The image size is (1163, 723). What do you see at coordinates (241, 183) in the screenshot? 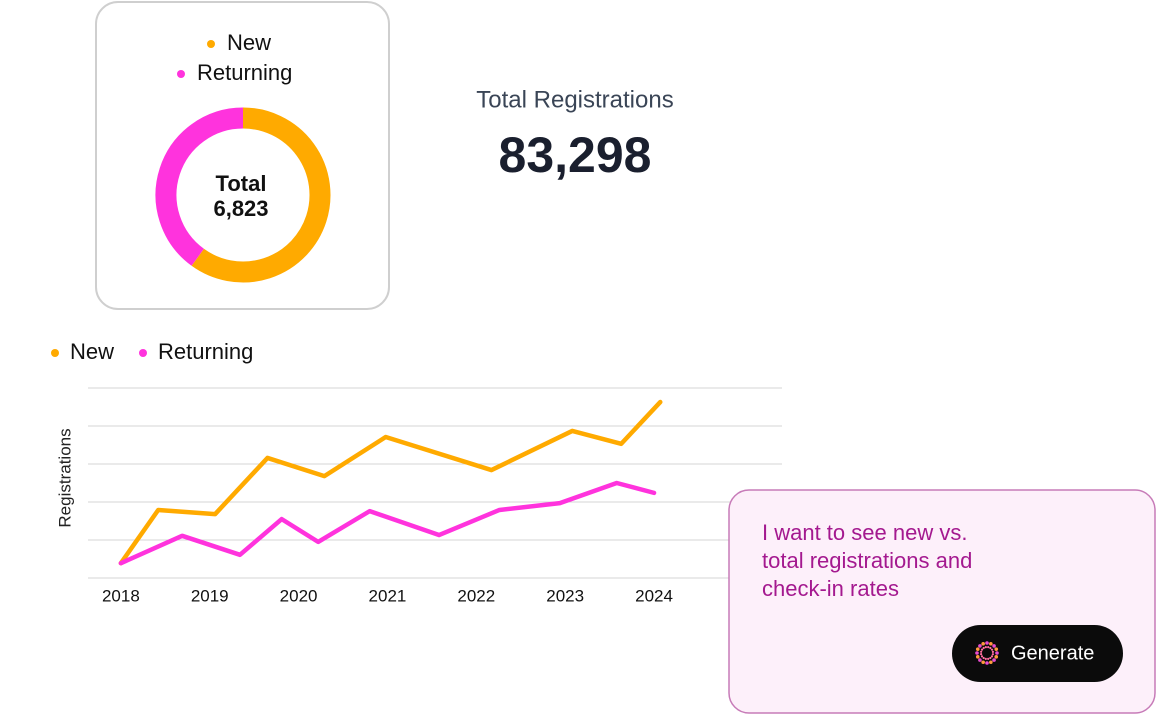
I see `donut-center-label: Total` at bounding box center [241, 183].